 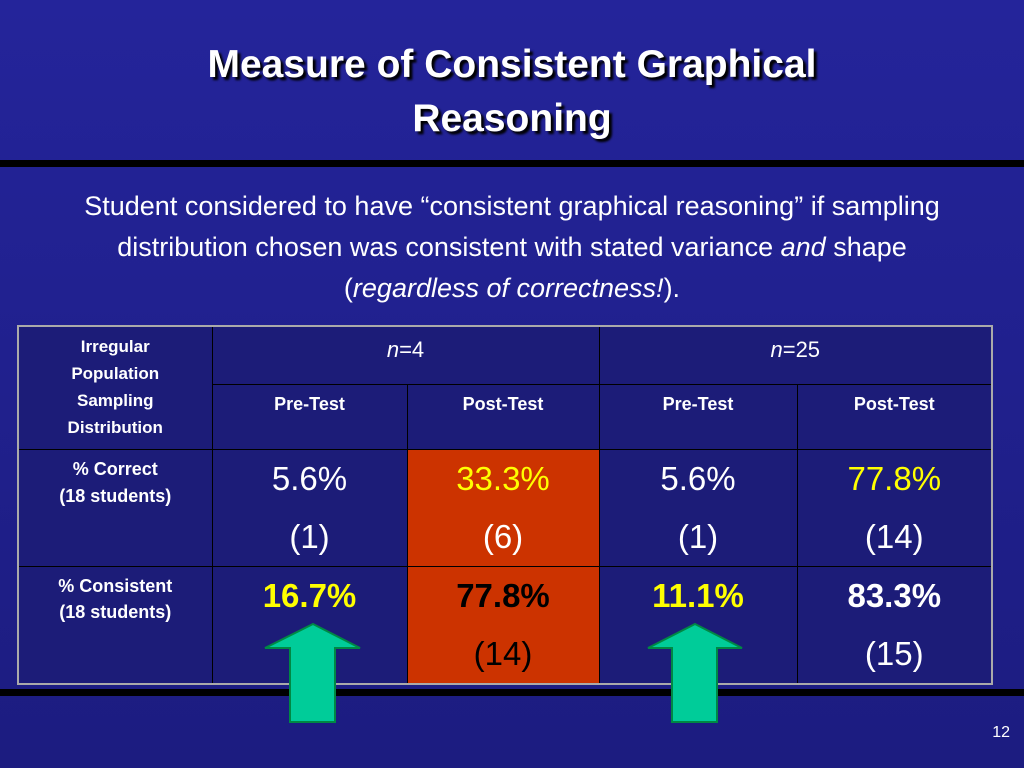 I want to click on page-number: 12, so click(x=1001, y=732).